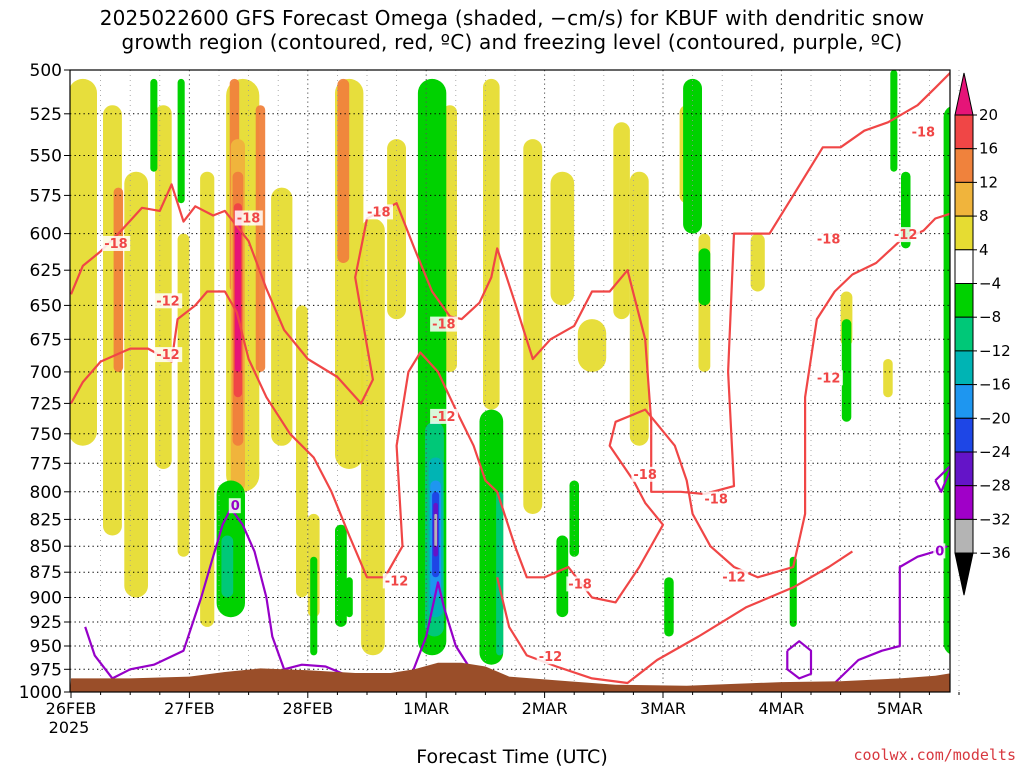  I want to click on colorbar-label: −32, so click(995, 519).